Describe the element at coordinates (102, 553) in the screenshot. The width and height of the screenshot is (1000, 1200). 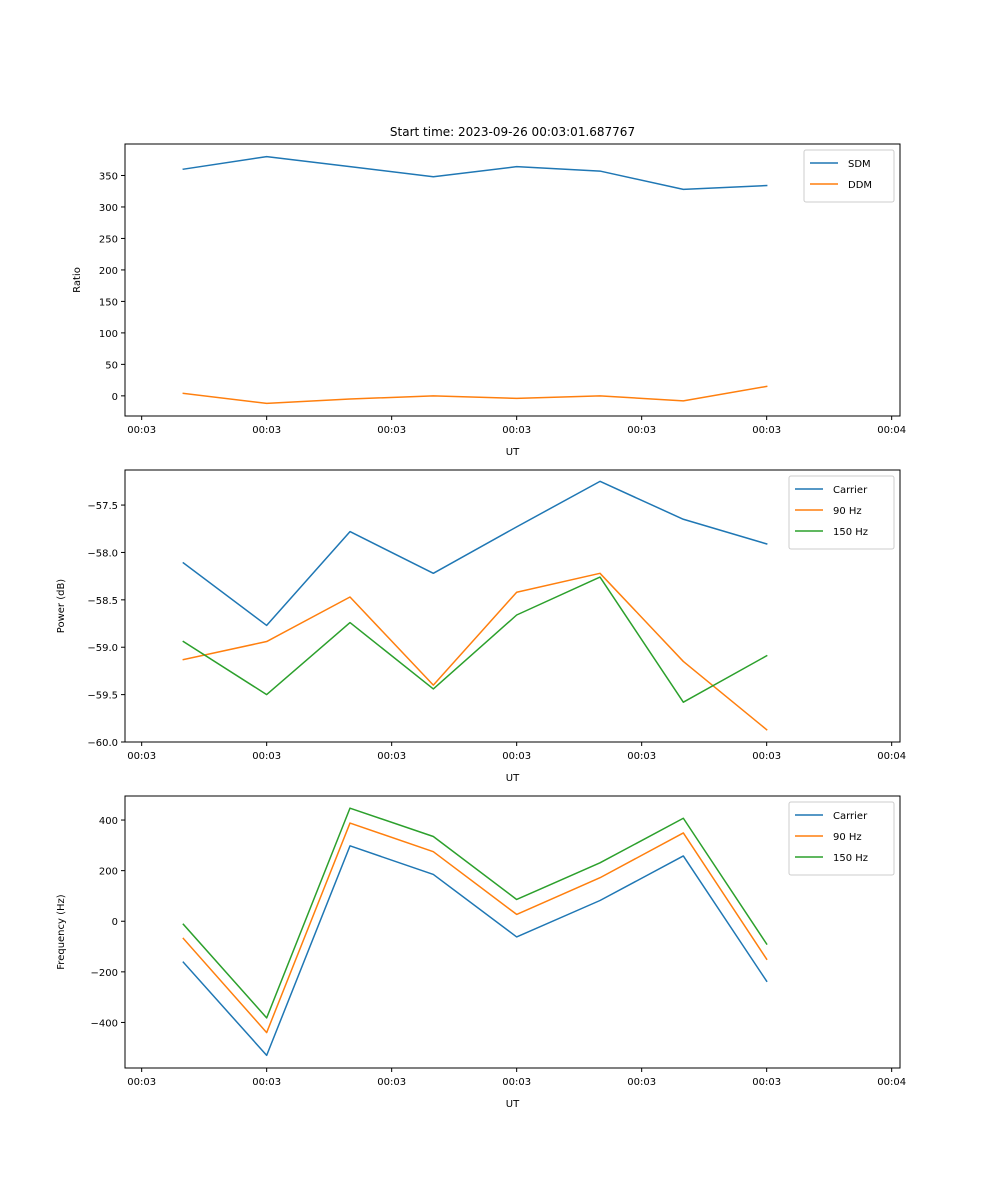
I see `y-tick-label: −58.0` at that location.